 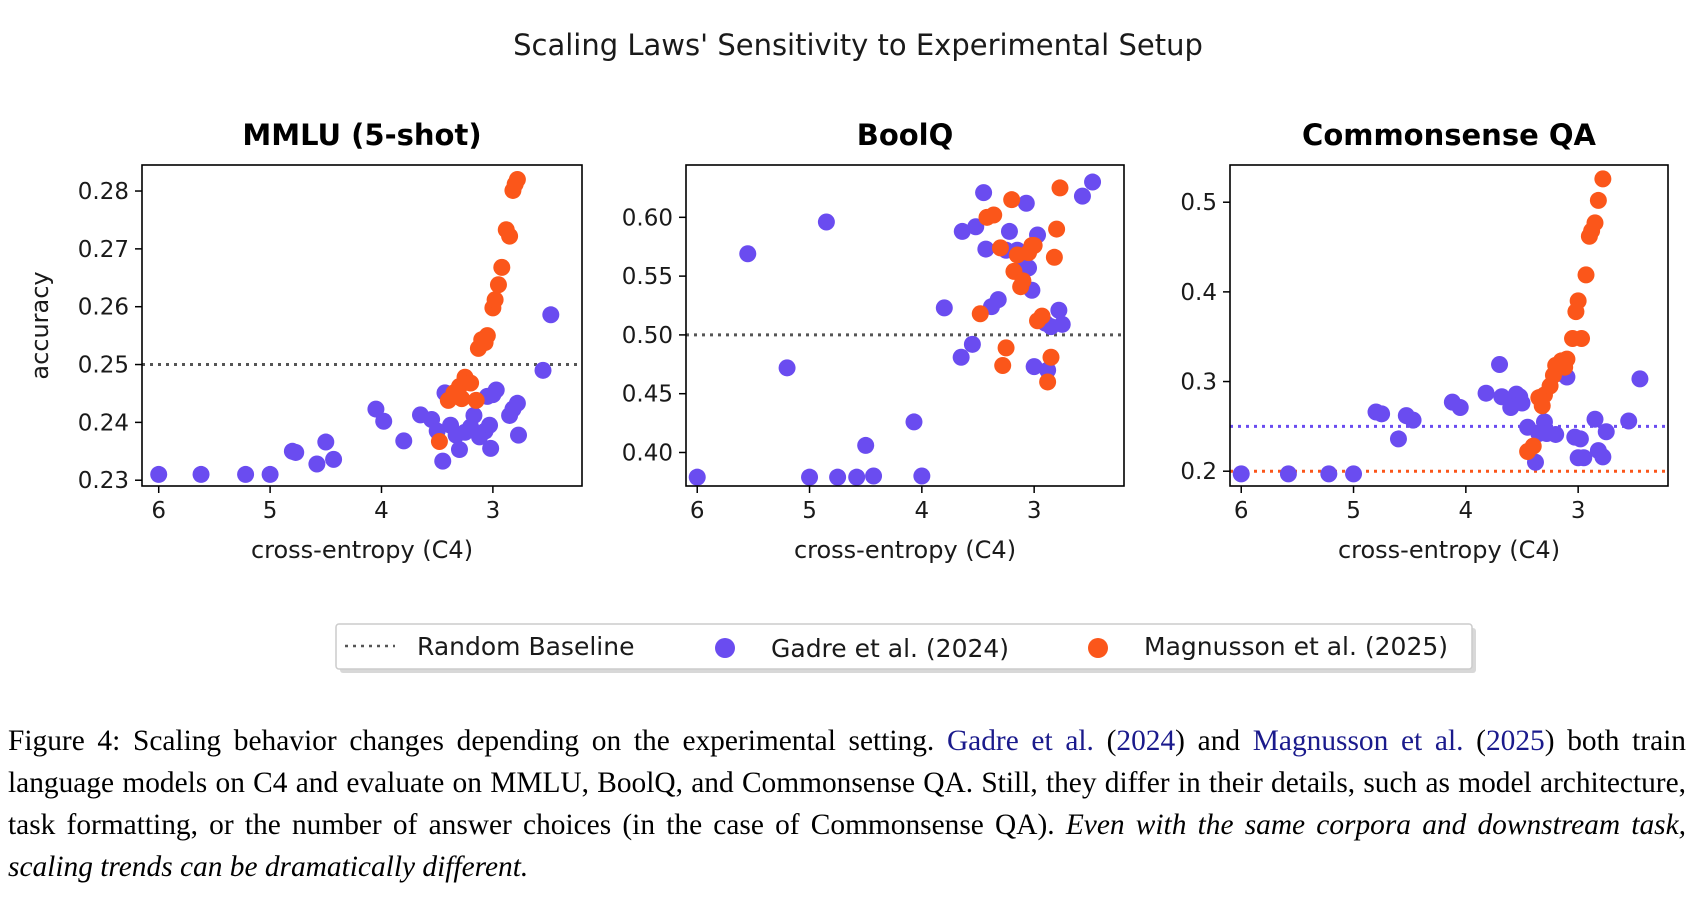 I want to click on y-tick-label: 0.25, so click(x=103, y=366).